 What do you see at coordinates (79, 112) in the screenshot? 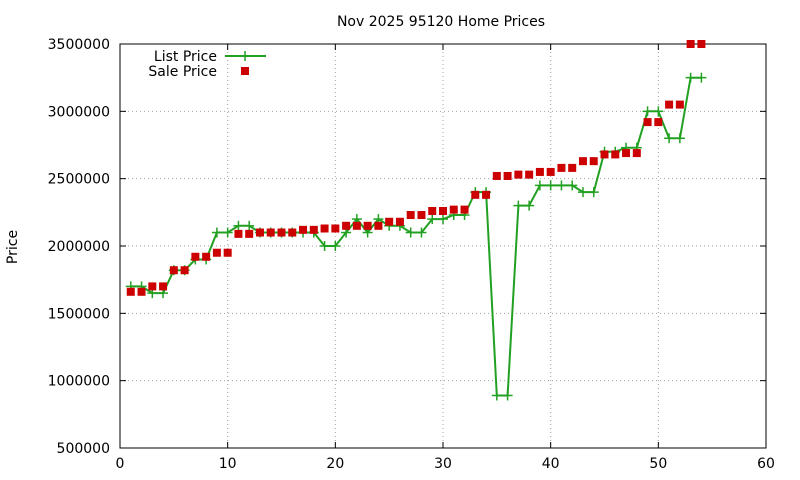
I see `y-tick-label: 3000000` at bounding box center [79, 112].